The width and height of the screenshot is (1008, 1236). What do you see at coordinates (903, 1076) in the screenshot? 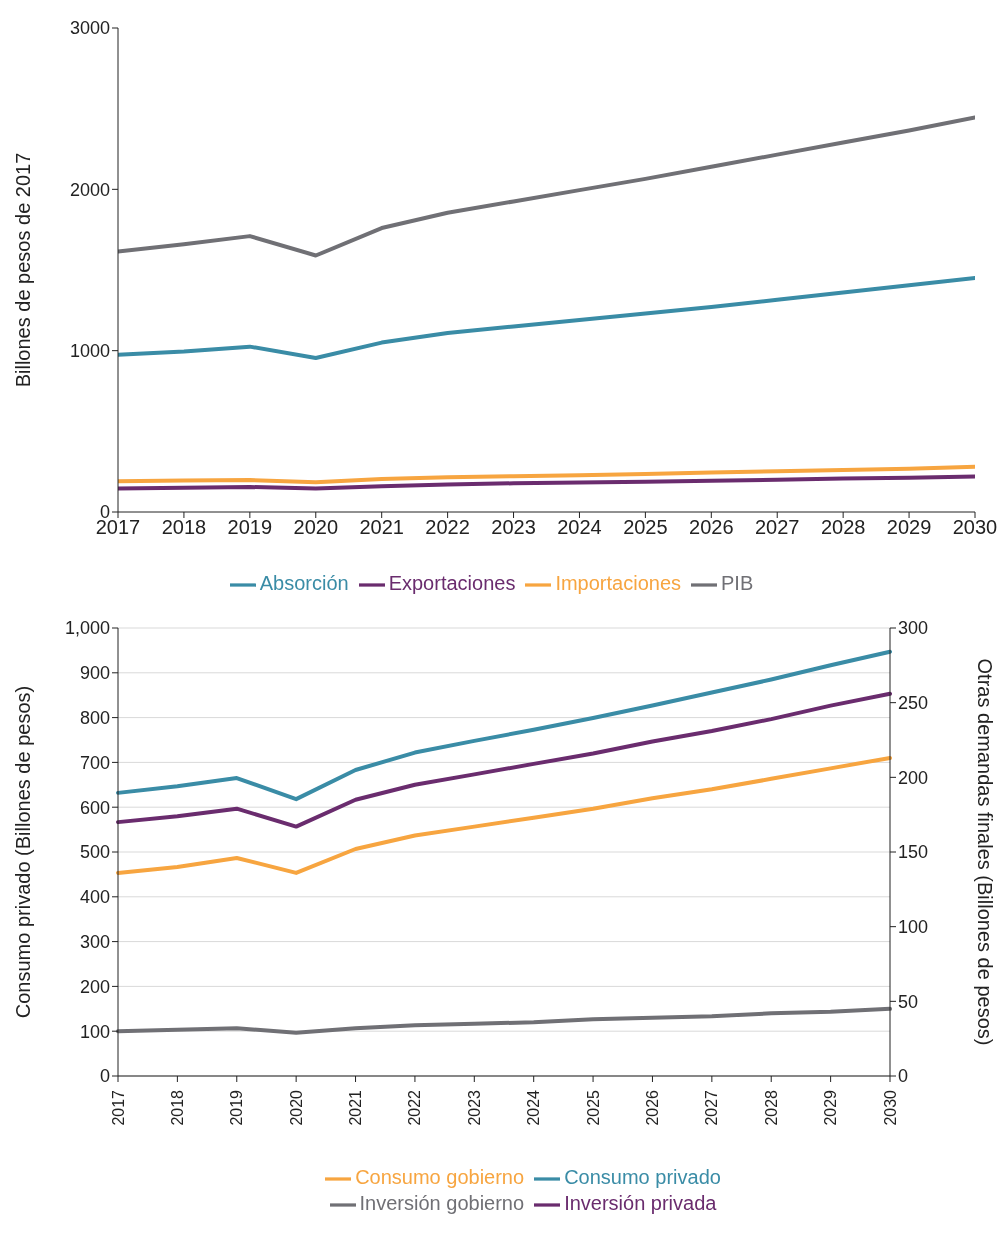
I see `y2-tick-label: 0` at bounding box center [903, 1076].